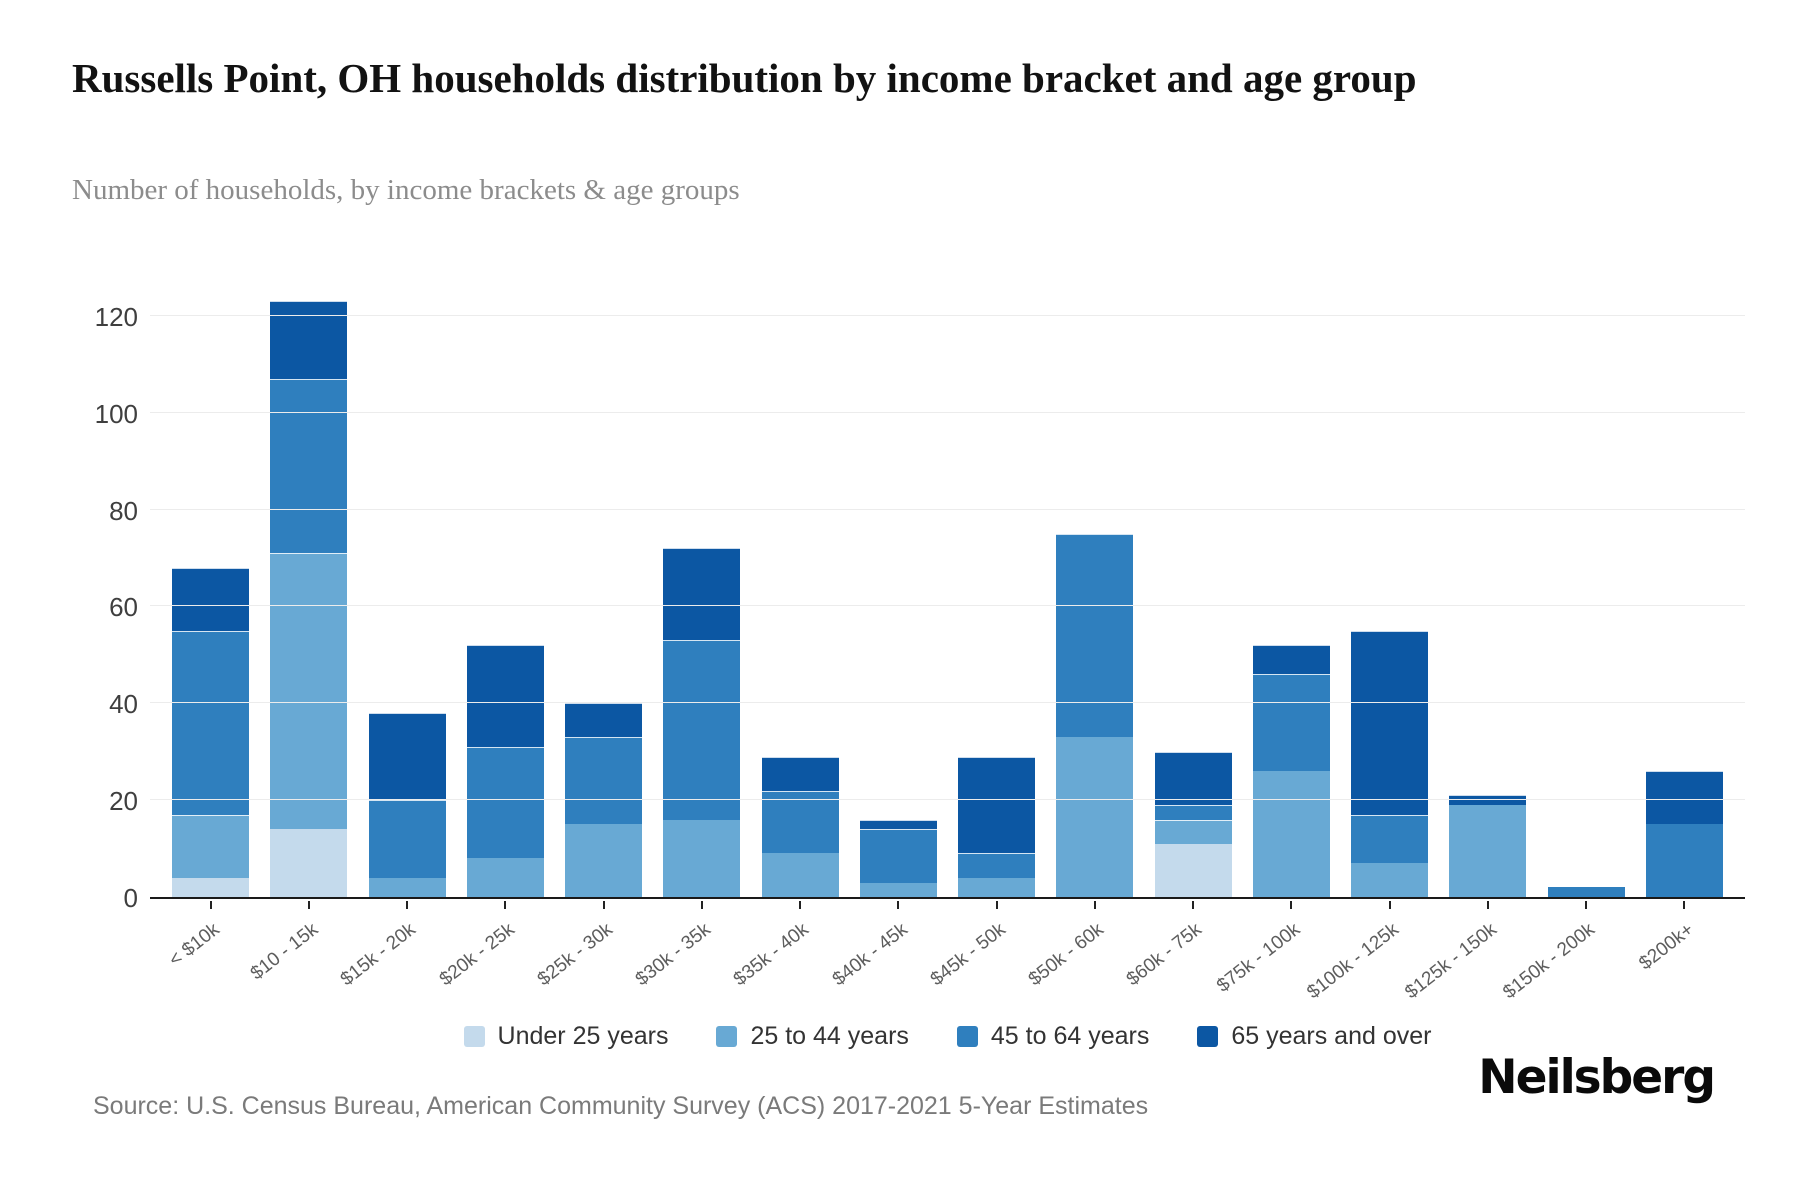 This screenshot has height=1200, width=1800. Describe the element at coordinates (1549, 961) in the screenshot. I see `x-axis-label: $150k - 200k` at that location.